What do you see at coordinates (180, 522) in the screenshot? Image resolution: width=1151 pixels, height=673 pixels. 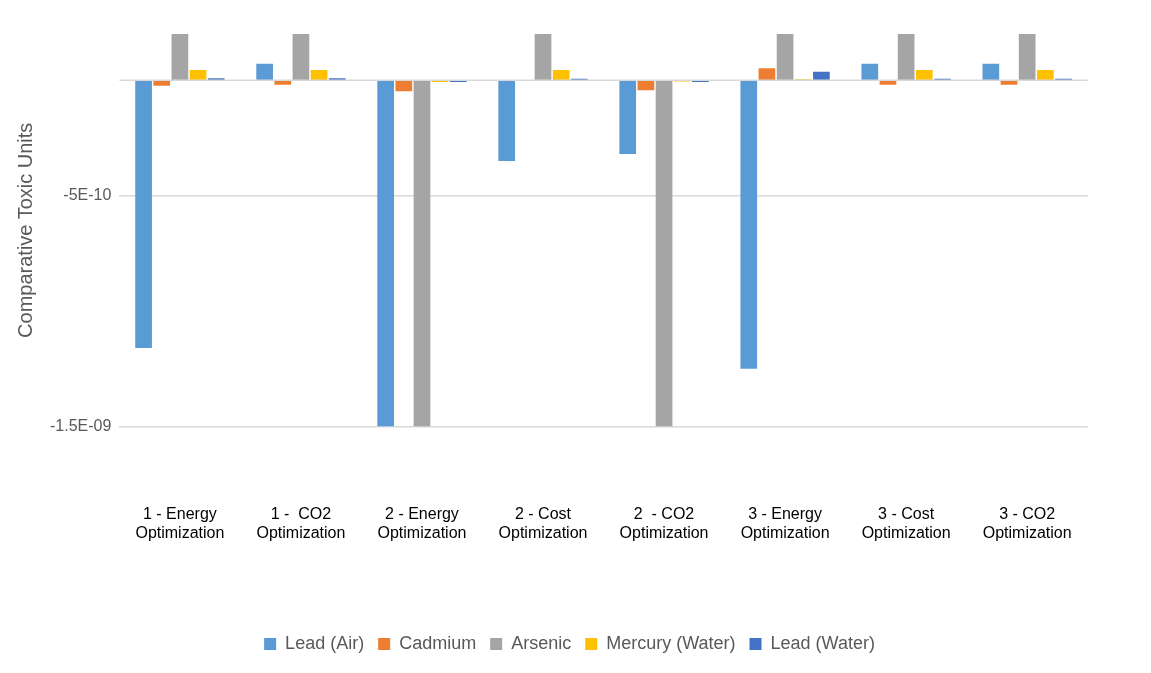 I see `x-tick-label: 1 - Energy Optimization` at bounding box center [180, 522].